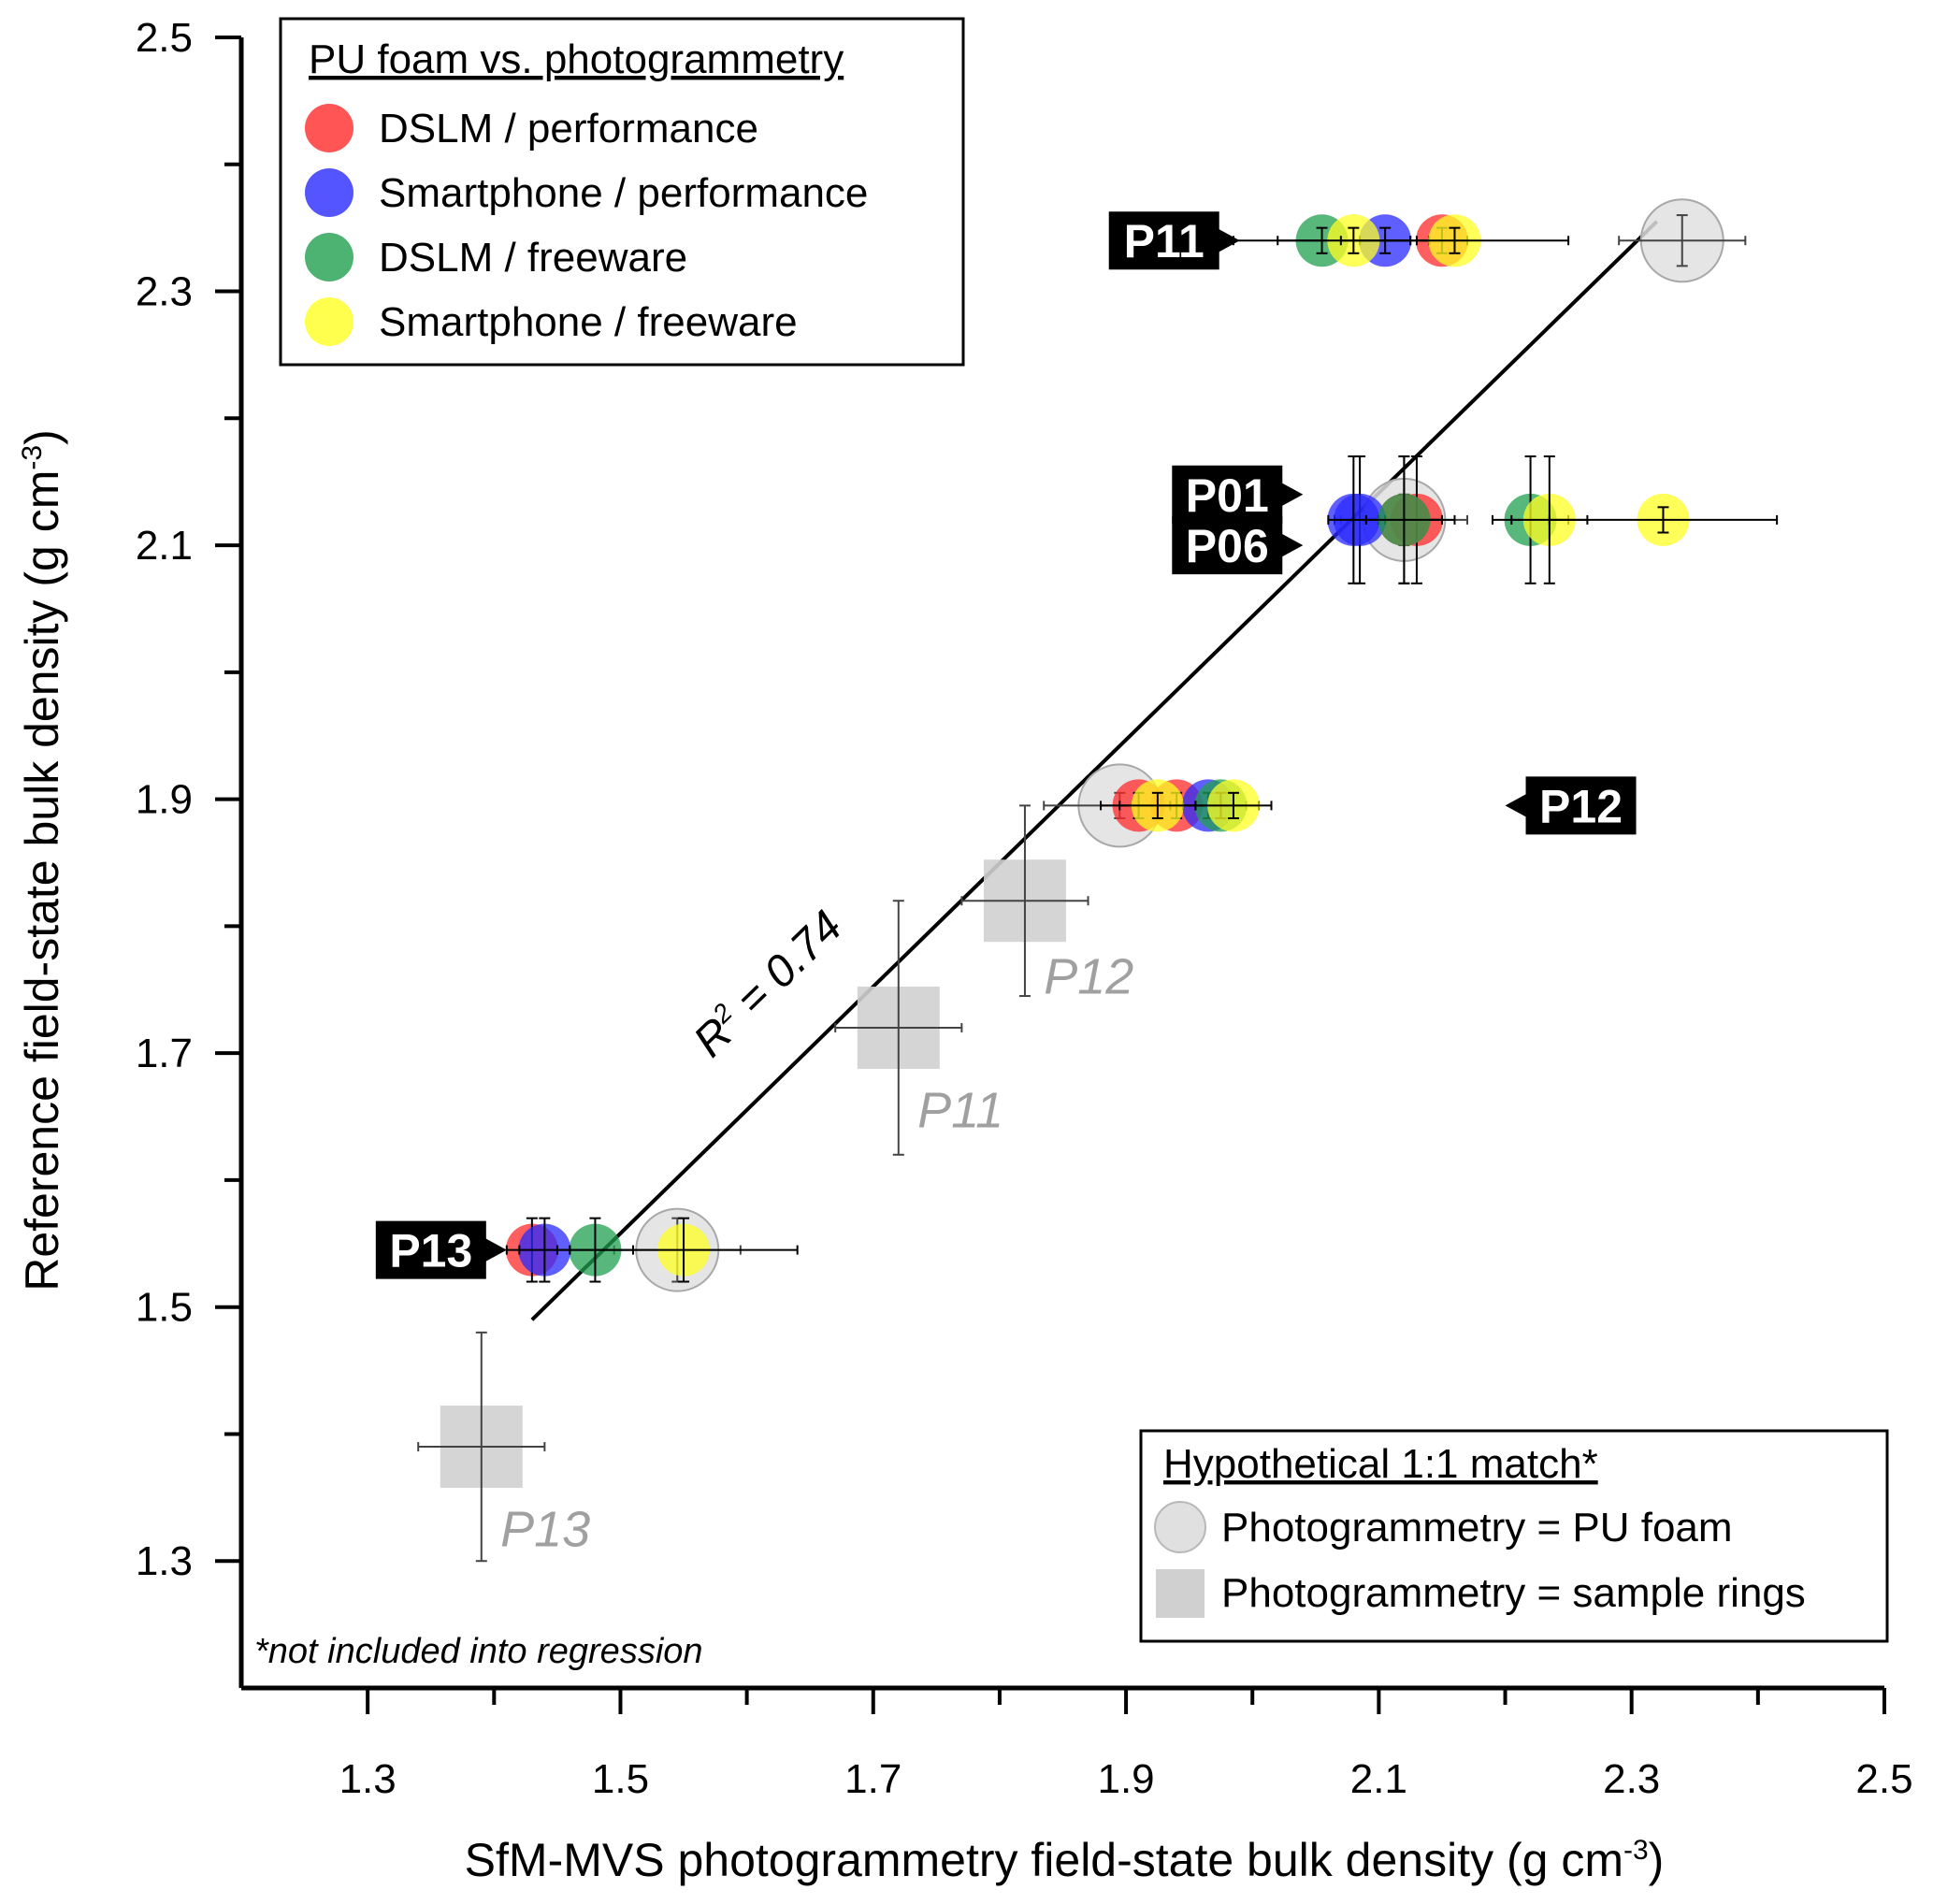  I want to click on y-tick-label: 1.5, so click(165, 1308).